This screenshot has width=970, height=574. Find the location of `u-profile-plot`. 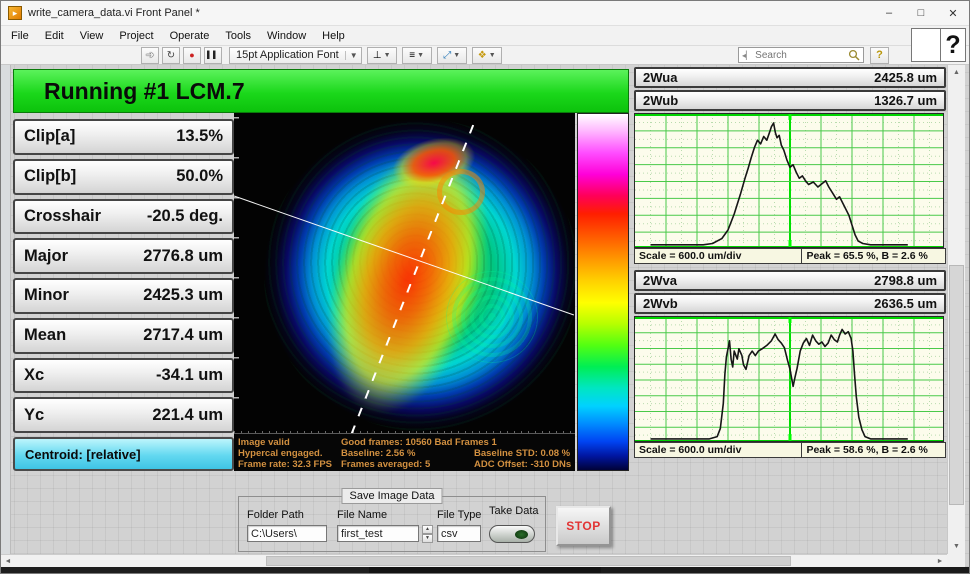

u-profile-plot is located at coordinates (789, 180).